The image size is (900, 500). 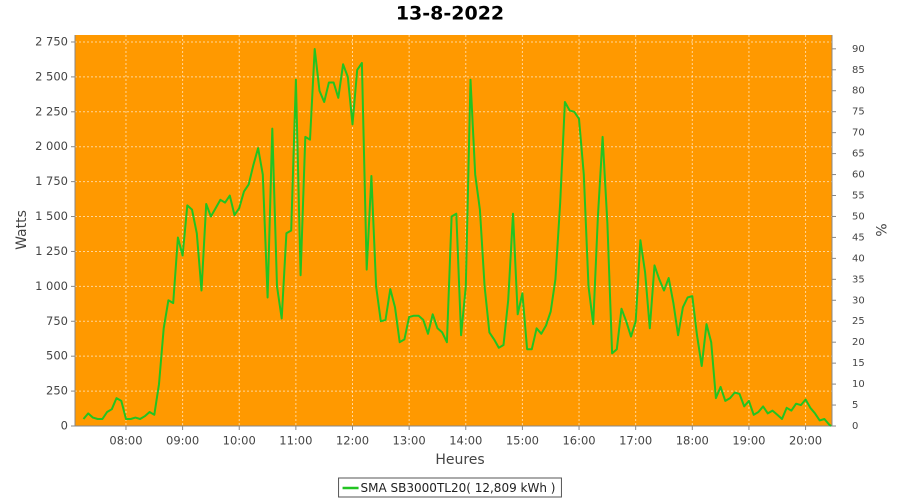 What do you see at coordinates (858, 279) in the screenshot?
I see `y2-tick-label: 35` at bounding box center [858, 279].